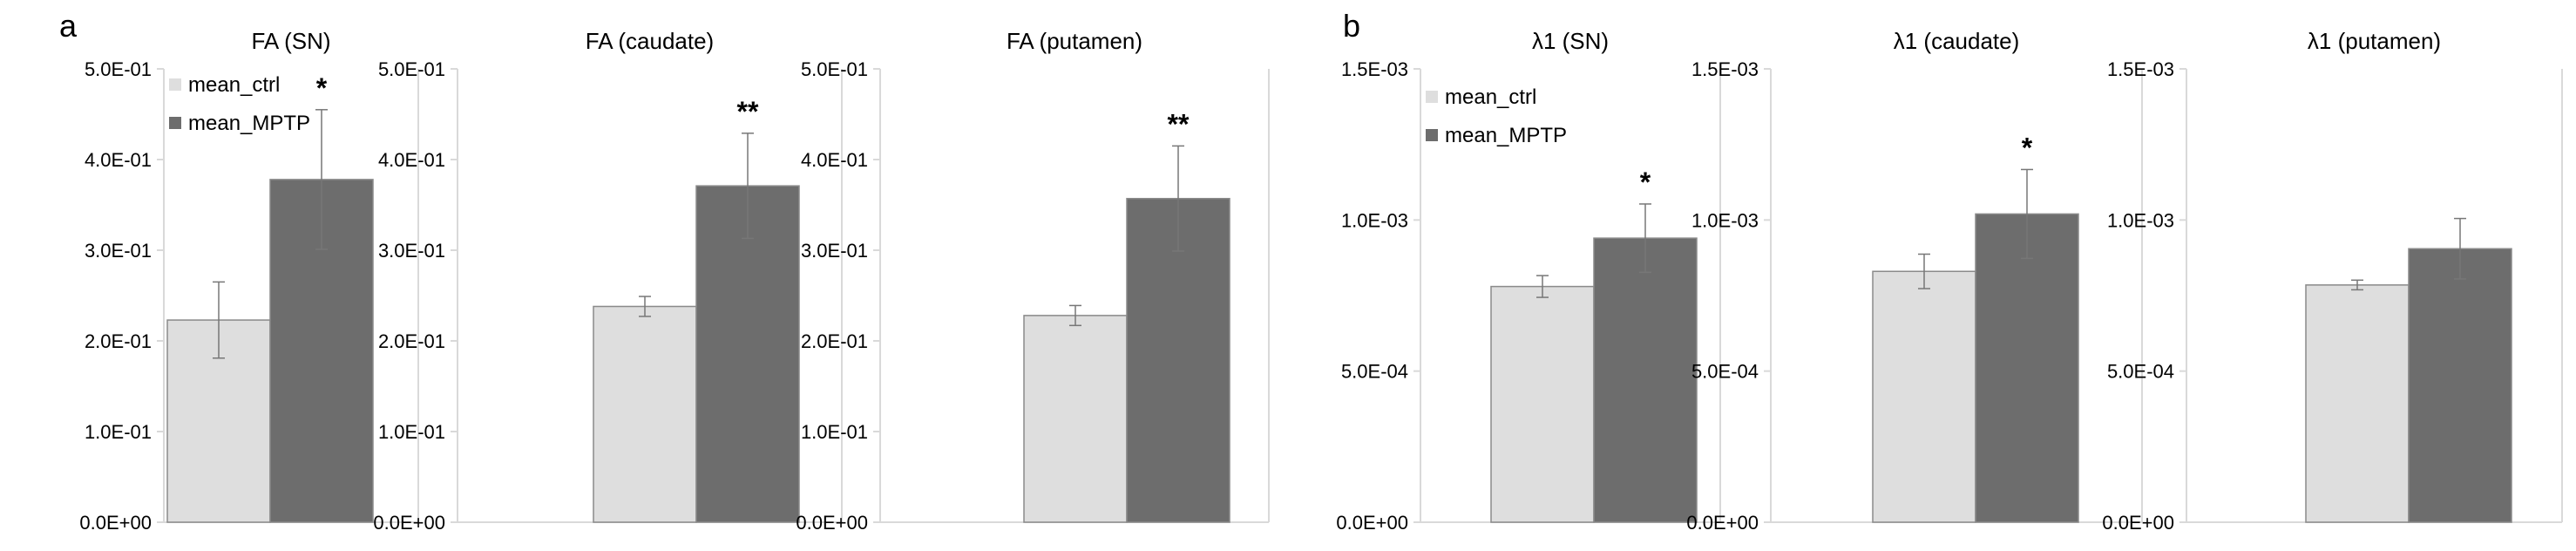 This screenshot has height=551, width=2576. Describe the element at coordinates (1957, 41) in the screenshot. I see `chart-title: λ1 (caudate)` at that location.